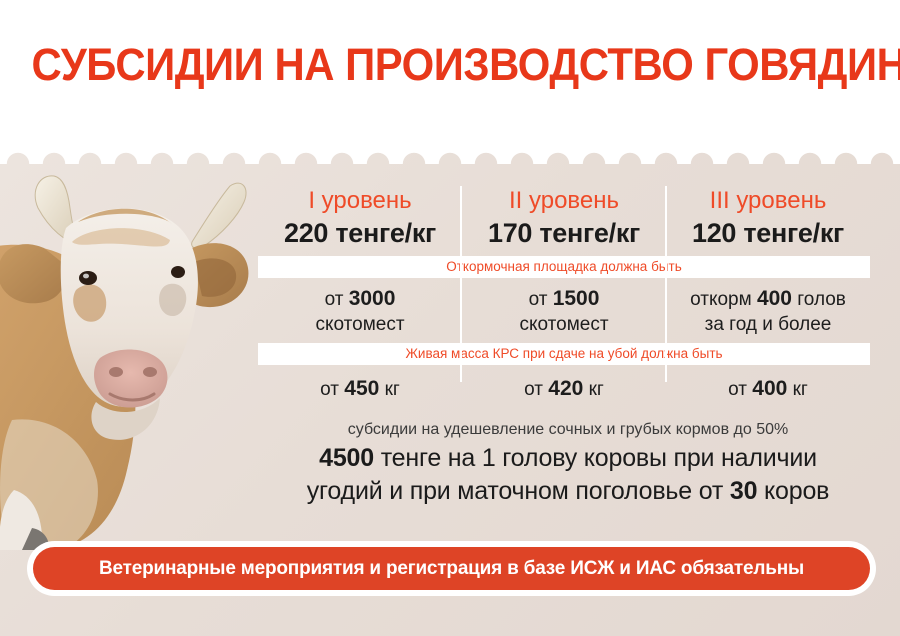 This screenshot has height=636, width=900. What do you see at coordinates (593, 389) in the screenshot?
I see `weight-suffix-2: кг` at bounding box center [593, 389].